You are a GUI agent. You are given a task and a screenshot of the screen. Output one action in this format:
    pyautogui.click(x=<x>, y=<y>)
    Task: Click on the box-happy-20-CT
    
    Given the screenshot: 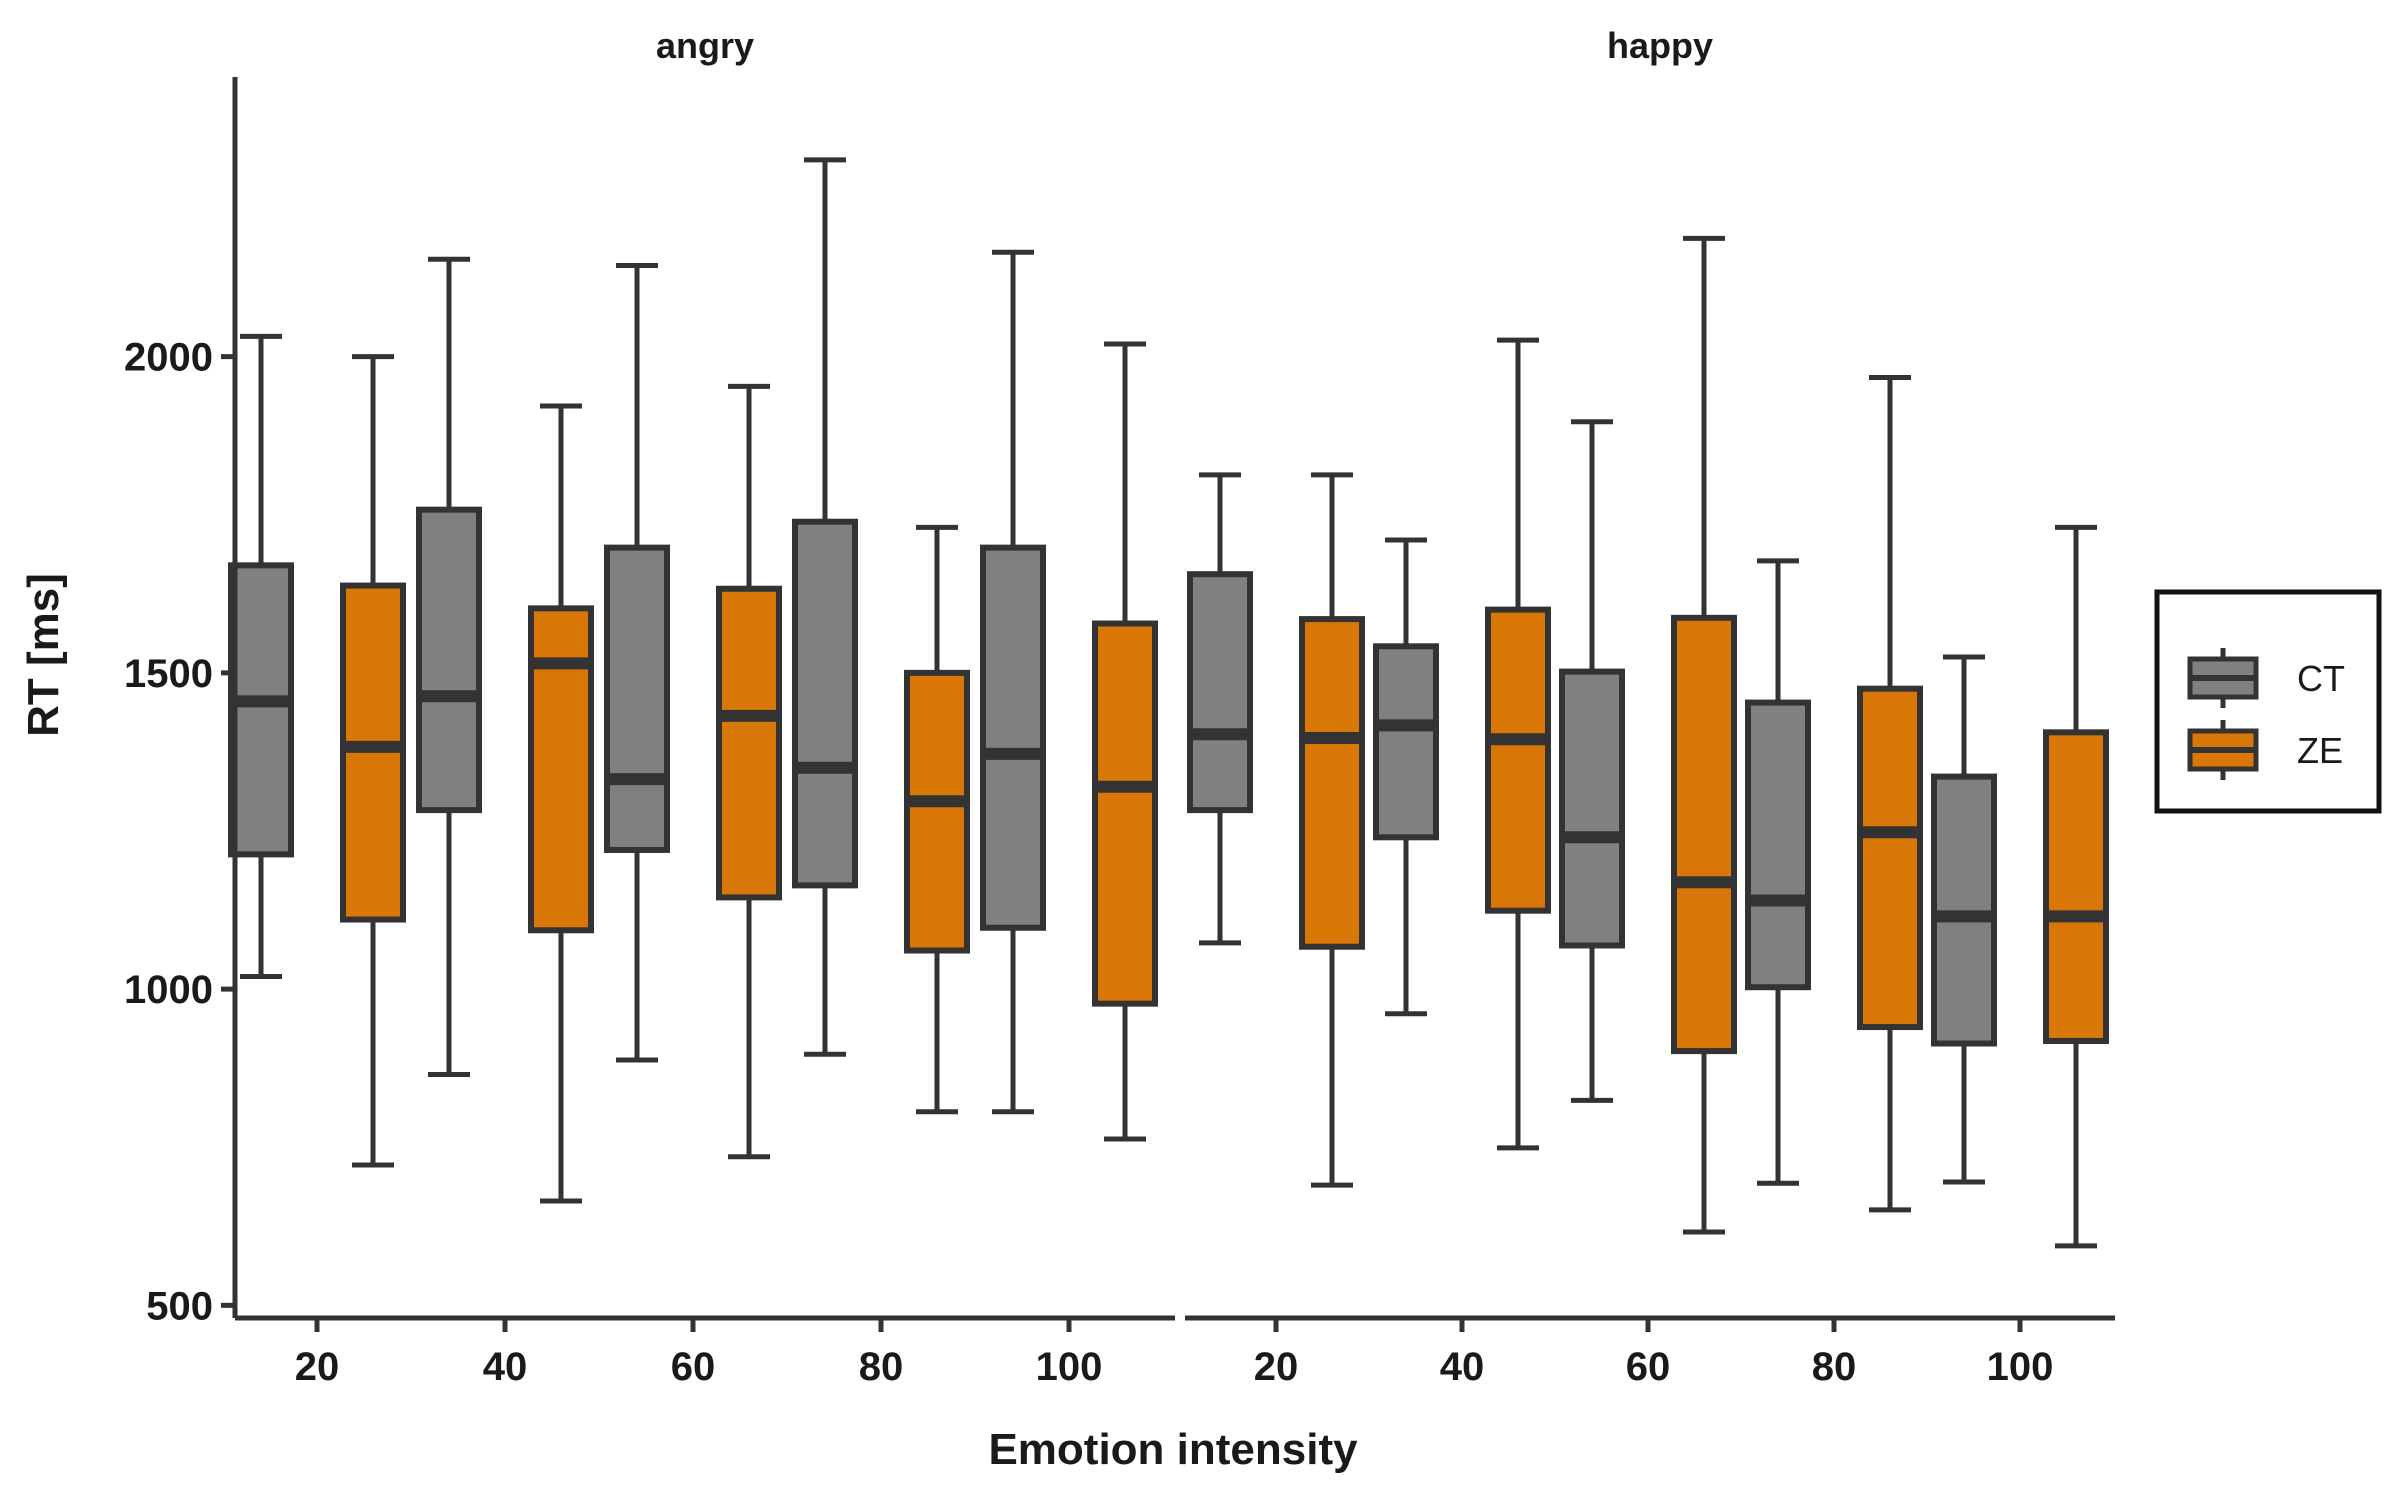 What is the action you would take?
    pyautogui.click(x=1220, y=709)
    